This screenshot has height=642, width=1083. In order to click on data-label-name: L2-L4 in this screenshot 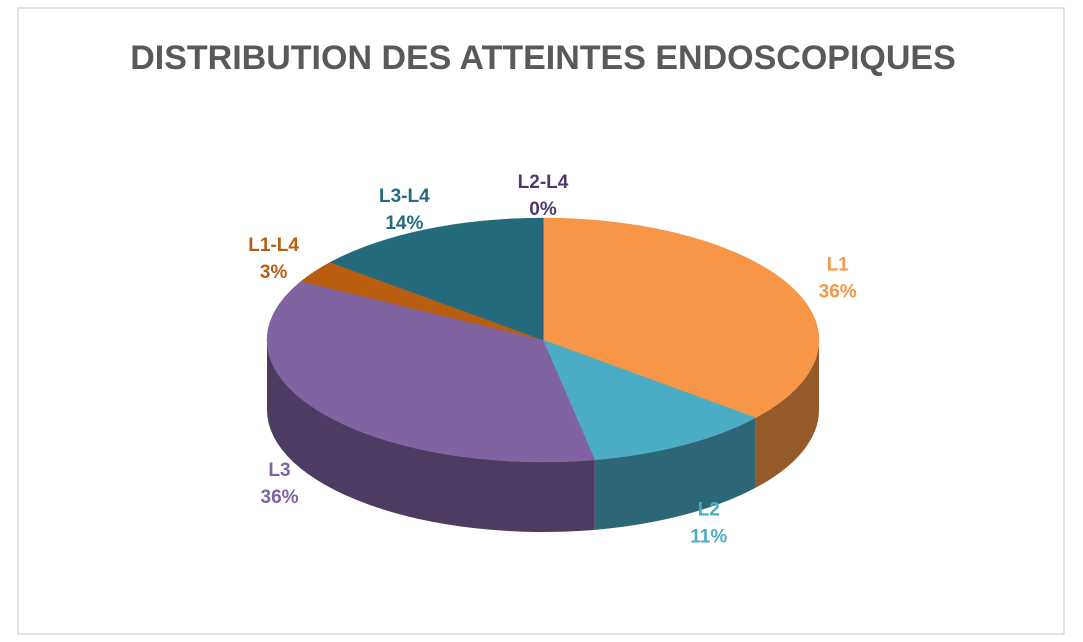, I will do `click(543, 182)`.